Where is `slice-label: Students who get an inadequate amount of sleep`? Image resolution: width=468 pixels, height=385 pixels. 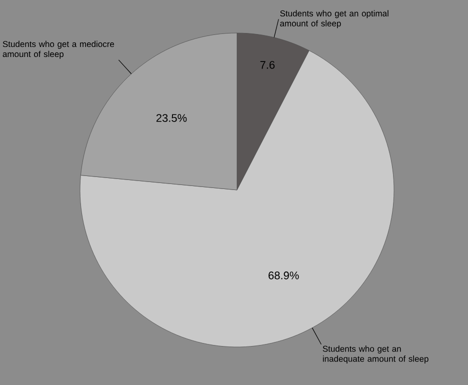 slice-label: Students who get an inadequate amount of sleep is located at coordinates (375, 355).